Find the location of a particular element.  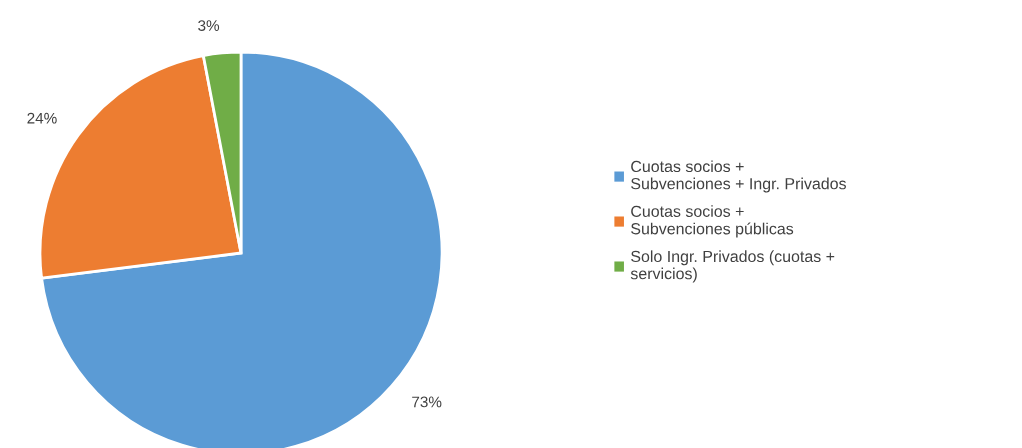

legend-label: Solo Ingr. Privados (cuotas + servicios) is located at coordinates (732, 266).